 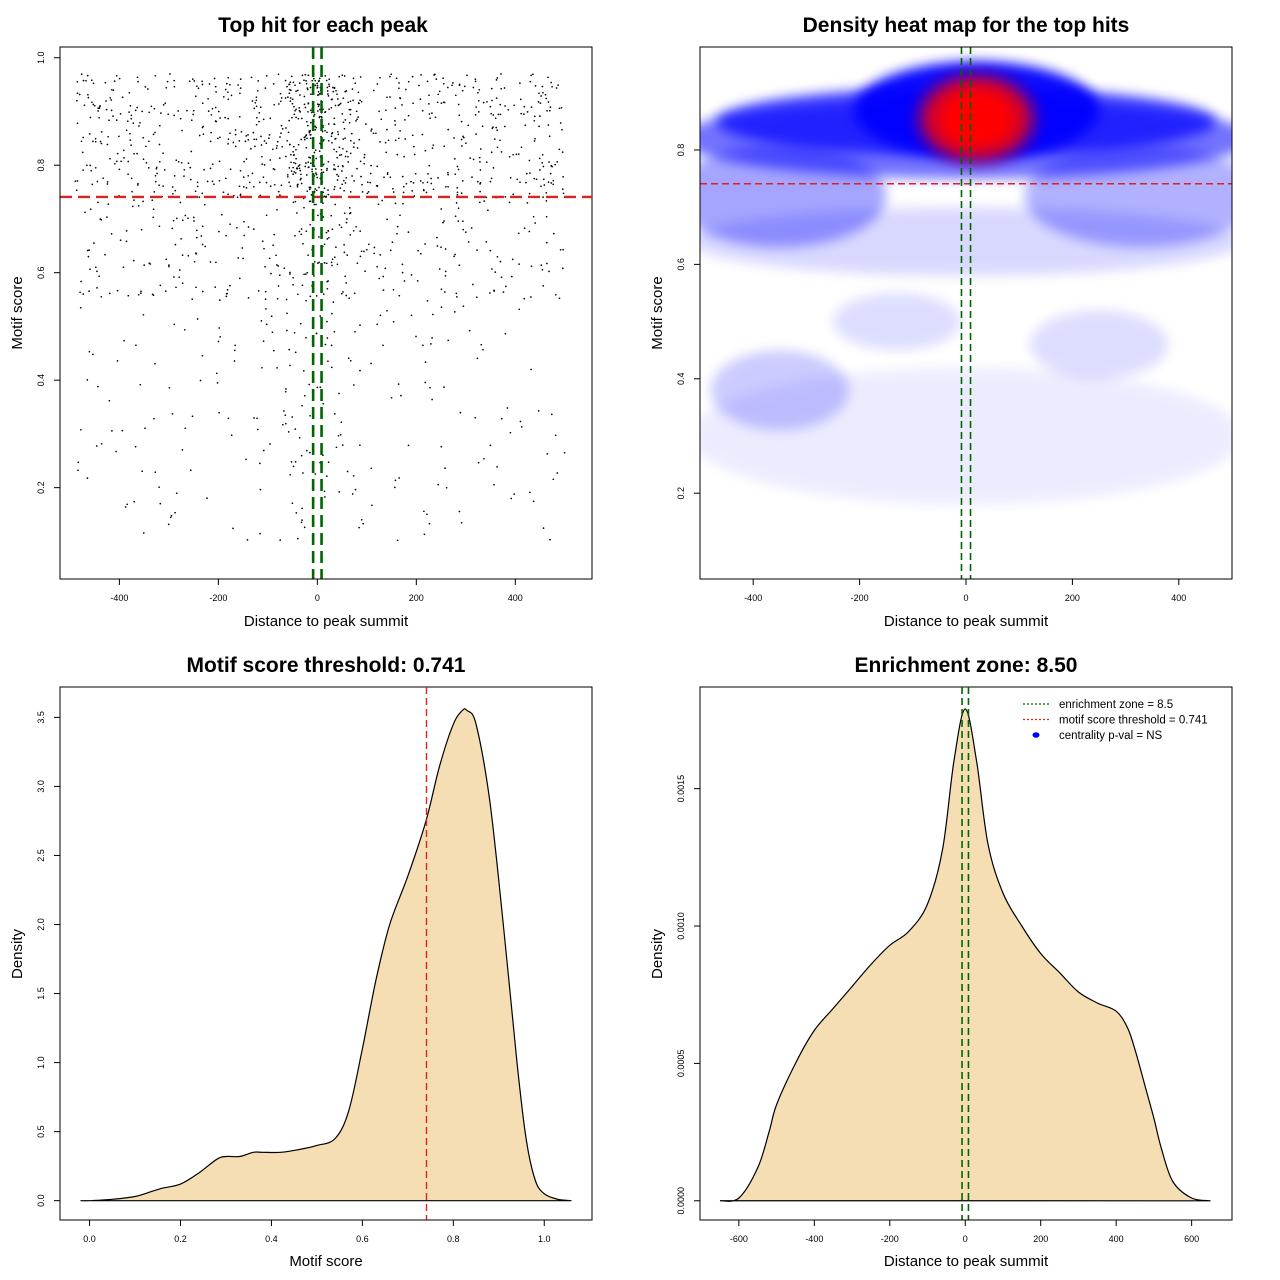 I want to click on distance-density-y-label: Density, so click(x=657, y=953).